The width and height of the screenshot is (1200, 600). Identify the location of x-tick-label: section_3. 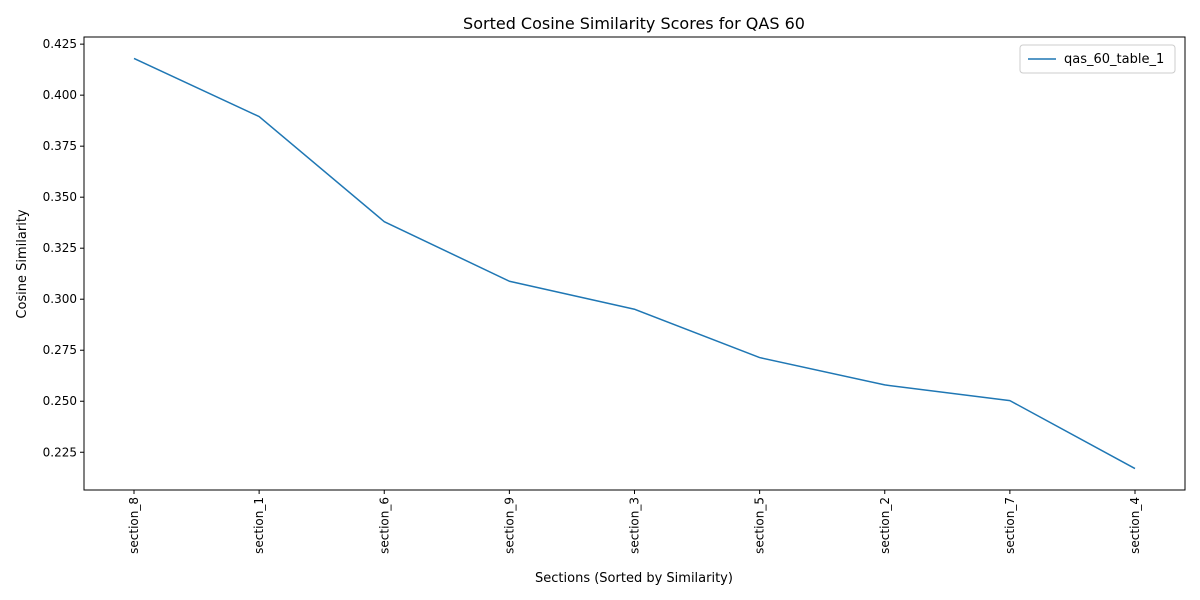
(635, 525).